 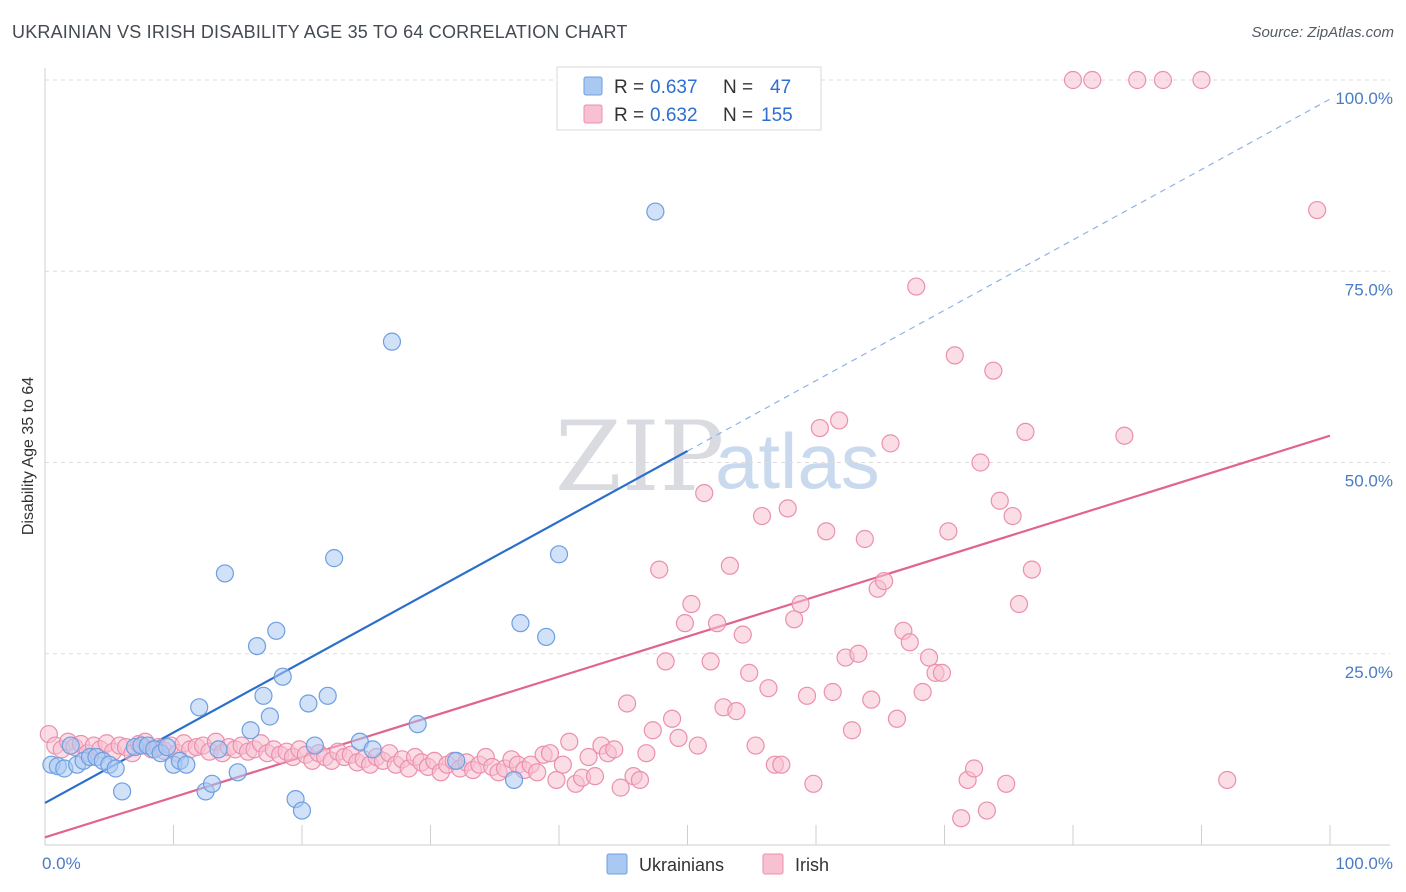 What do you see at coordinates (593, 86) in the screenshot?
I see `legend-swatch-ukrainians` at bounding box center [593, 86].